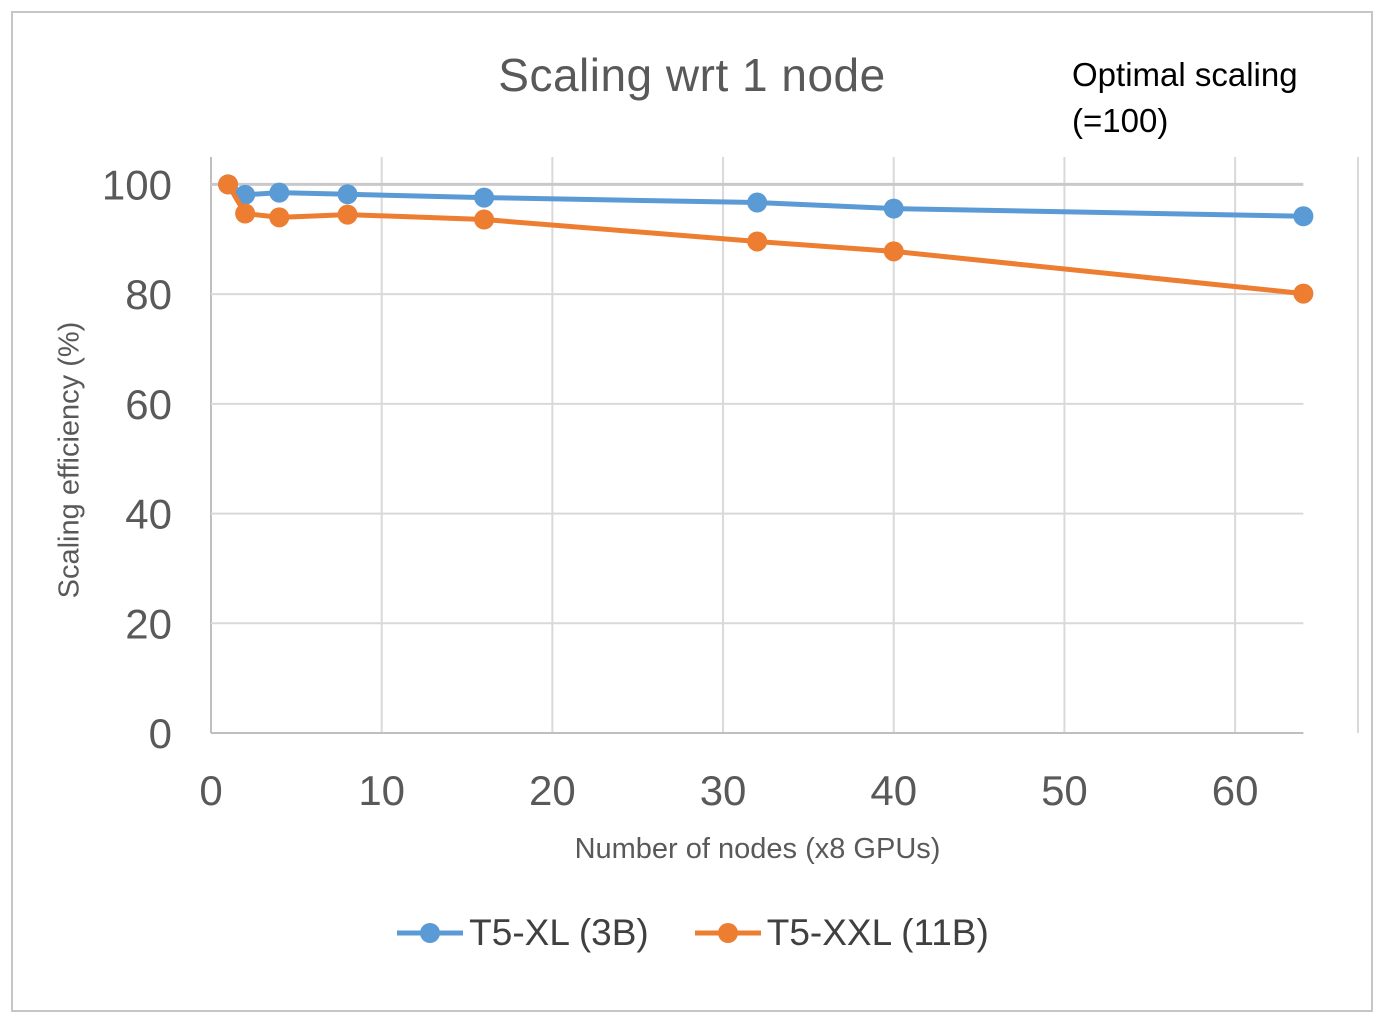  I want to click on t5-xl-line-marker-icon, so click(430, 933).